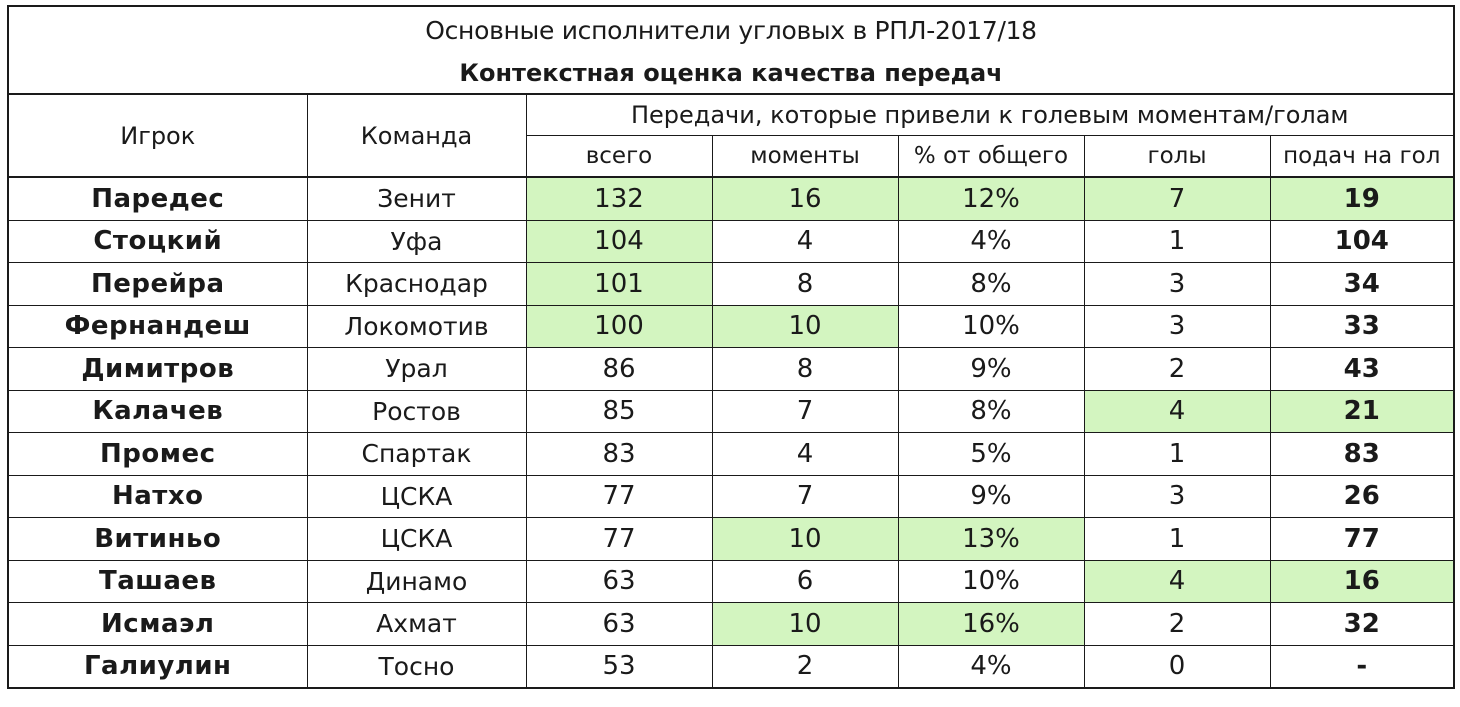 The height and width of the screenshot is (707, 1460). I want to click on cell-team: Зенит, so click(416, 198).